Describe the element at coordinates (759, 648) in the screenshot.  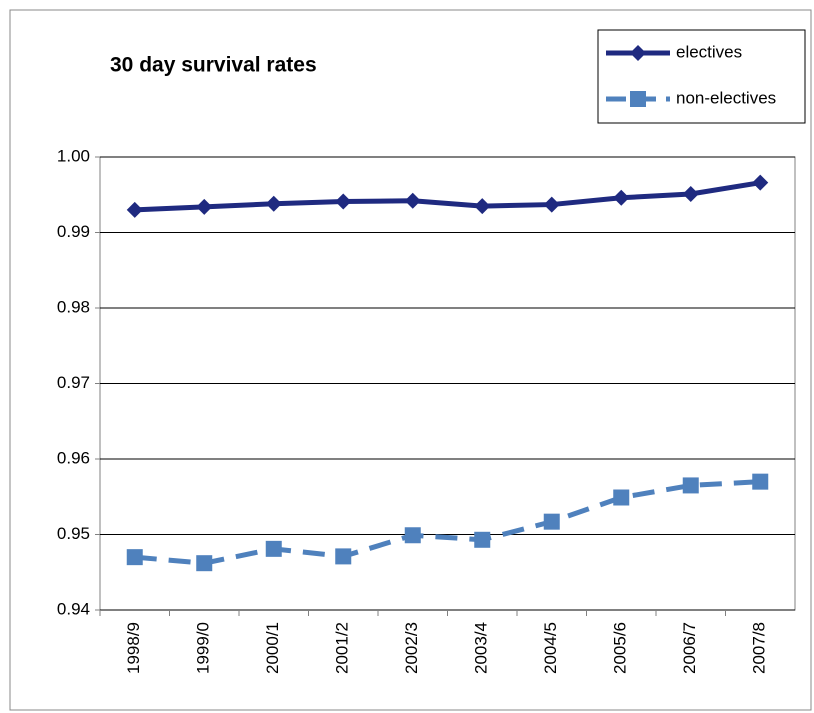
I see `x-tick-label: 2007/8` at that location.